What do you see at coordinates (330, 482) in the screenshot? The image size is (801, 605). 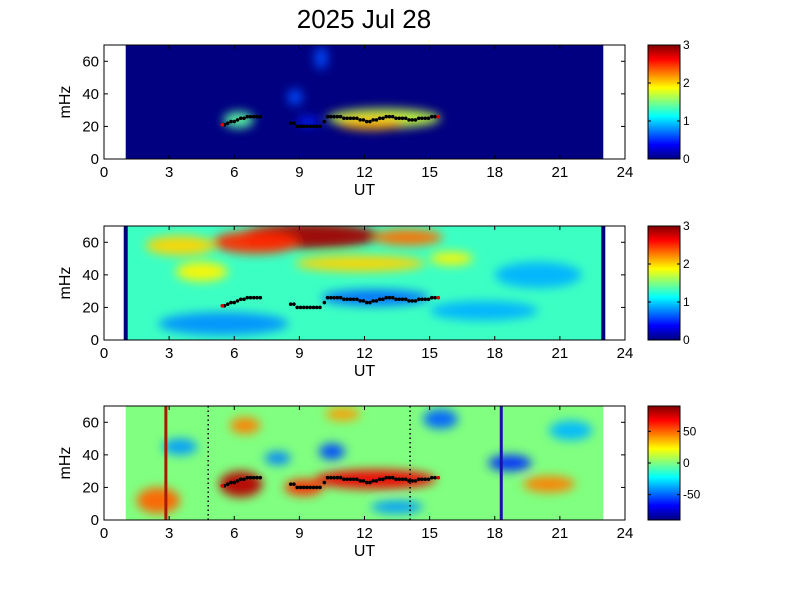 I see `frequency-track` at bounding box center [330, 482].